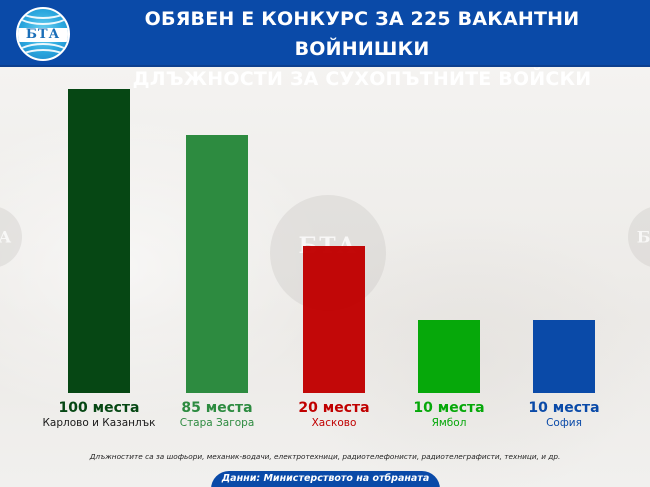 This screenshot has height=487, width=650. What do you see at coordinates (564, 356) in the screenshot?
I see `bar-sofia` at bounding box center [564, 356].